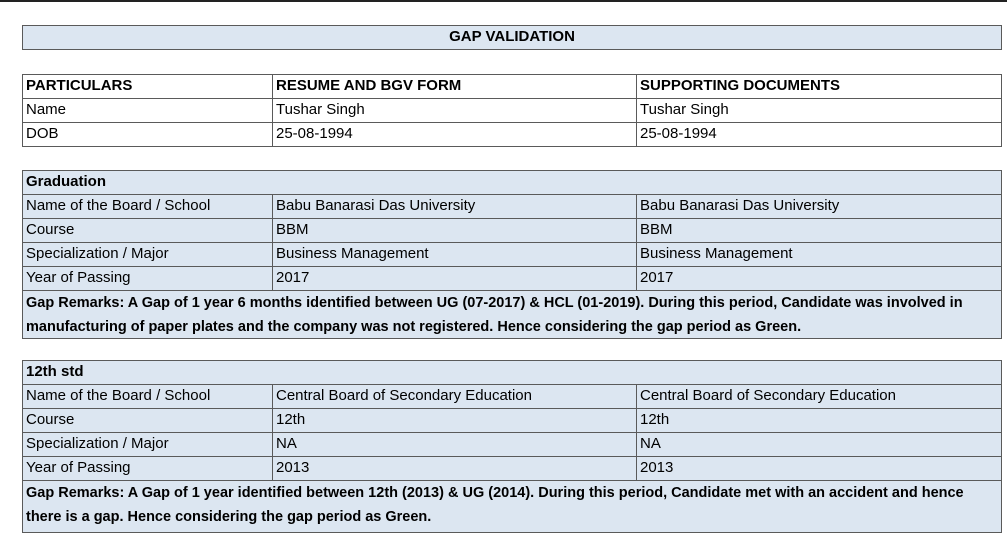 The image size is (1007, 546). Describe the element at coordinates (819, 86) in the screenshot. I see `header-cell: SUPPORTING DOCUMENTS` at that location.